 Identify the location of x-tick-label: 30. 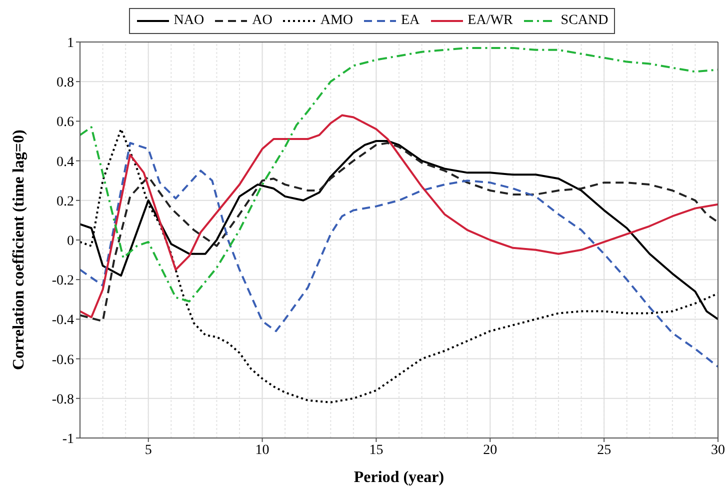
(718, 450).